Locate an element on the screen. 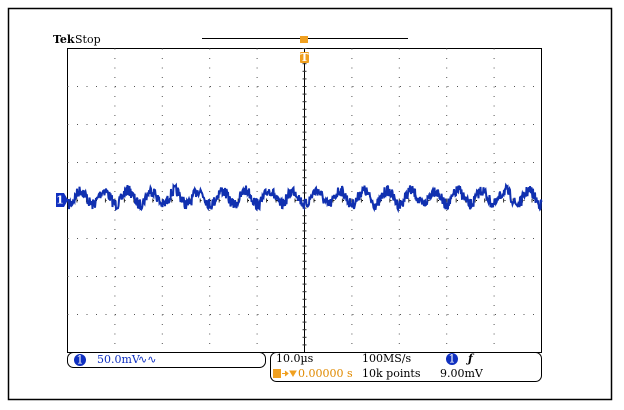 This screenshot has width=624, height=410. bandwidth-icon: ∿∿ is located at coordinates (147, 359).